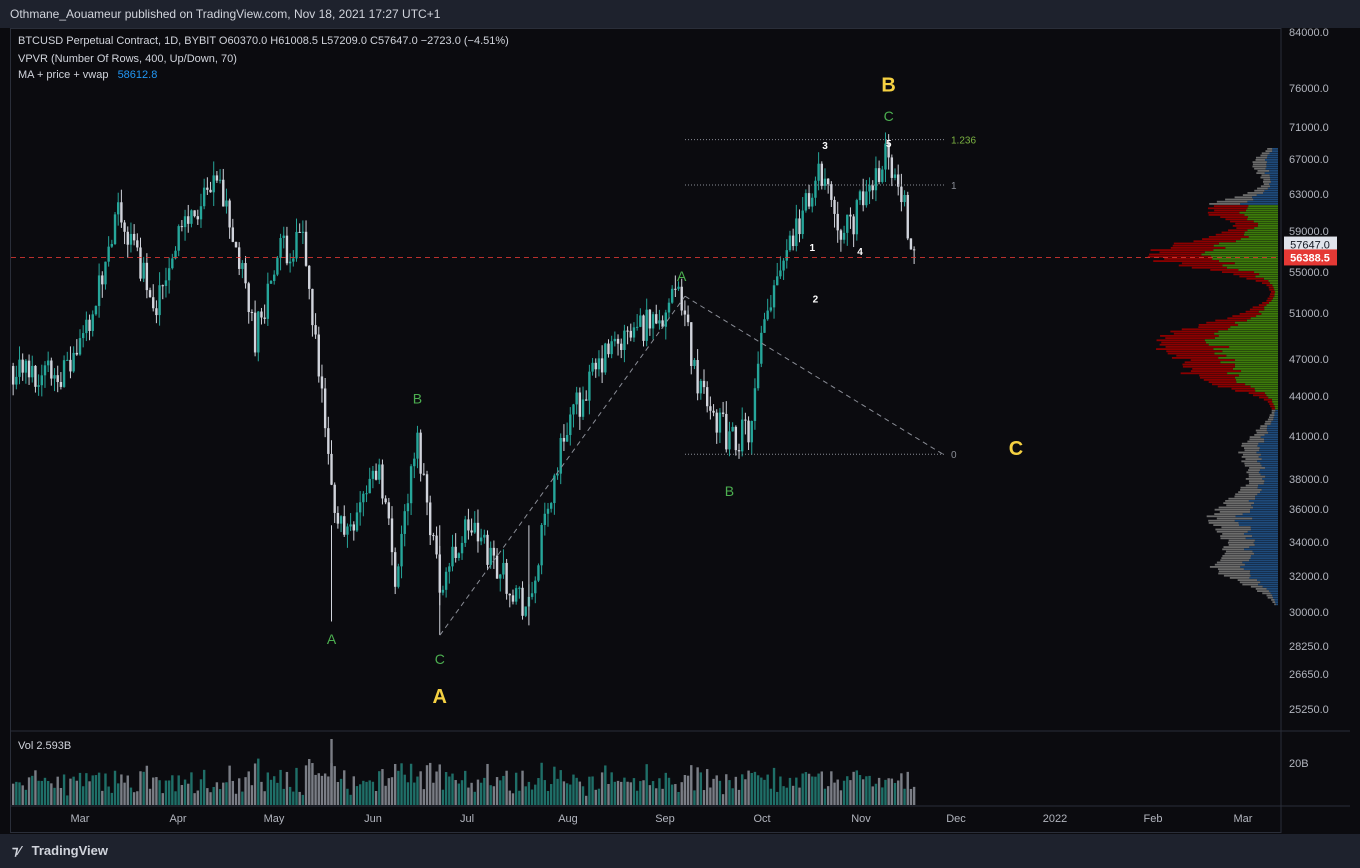  What do you see at coordinates (860, 252) in the screenshot?
I see `wave-count-label: 4` at bounding box center [860, 252].